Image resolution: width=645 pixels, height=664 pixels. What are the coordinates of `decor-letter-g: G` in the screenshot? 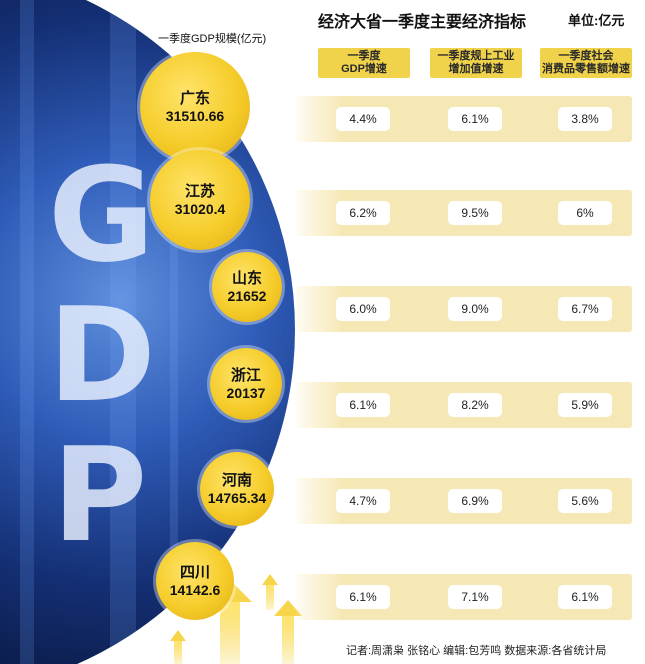 It's located at (101, 215).